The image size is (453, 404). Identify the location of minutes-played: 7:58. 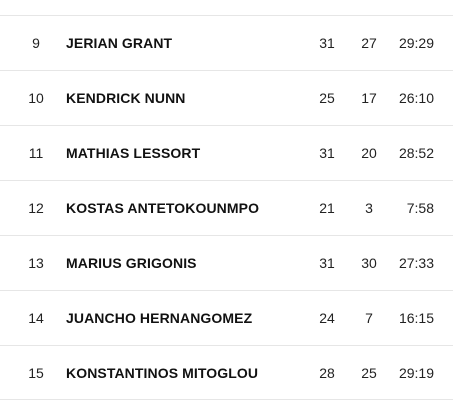
(420, 208).